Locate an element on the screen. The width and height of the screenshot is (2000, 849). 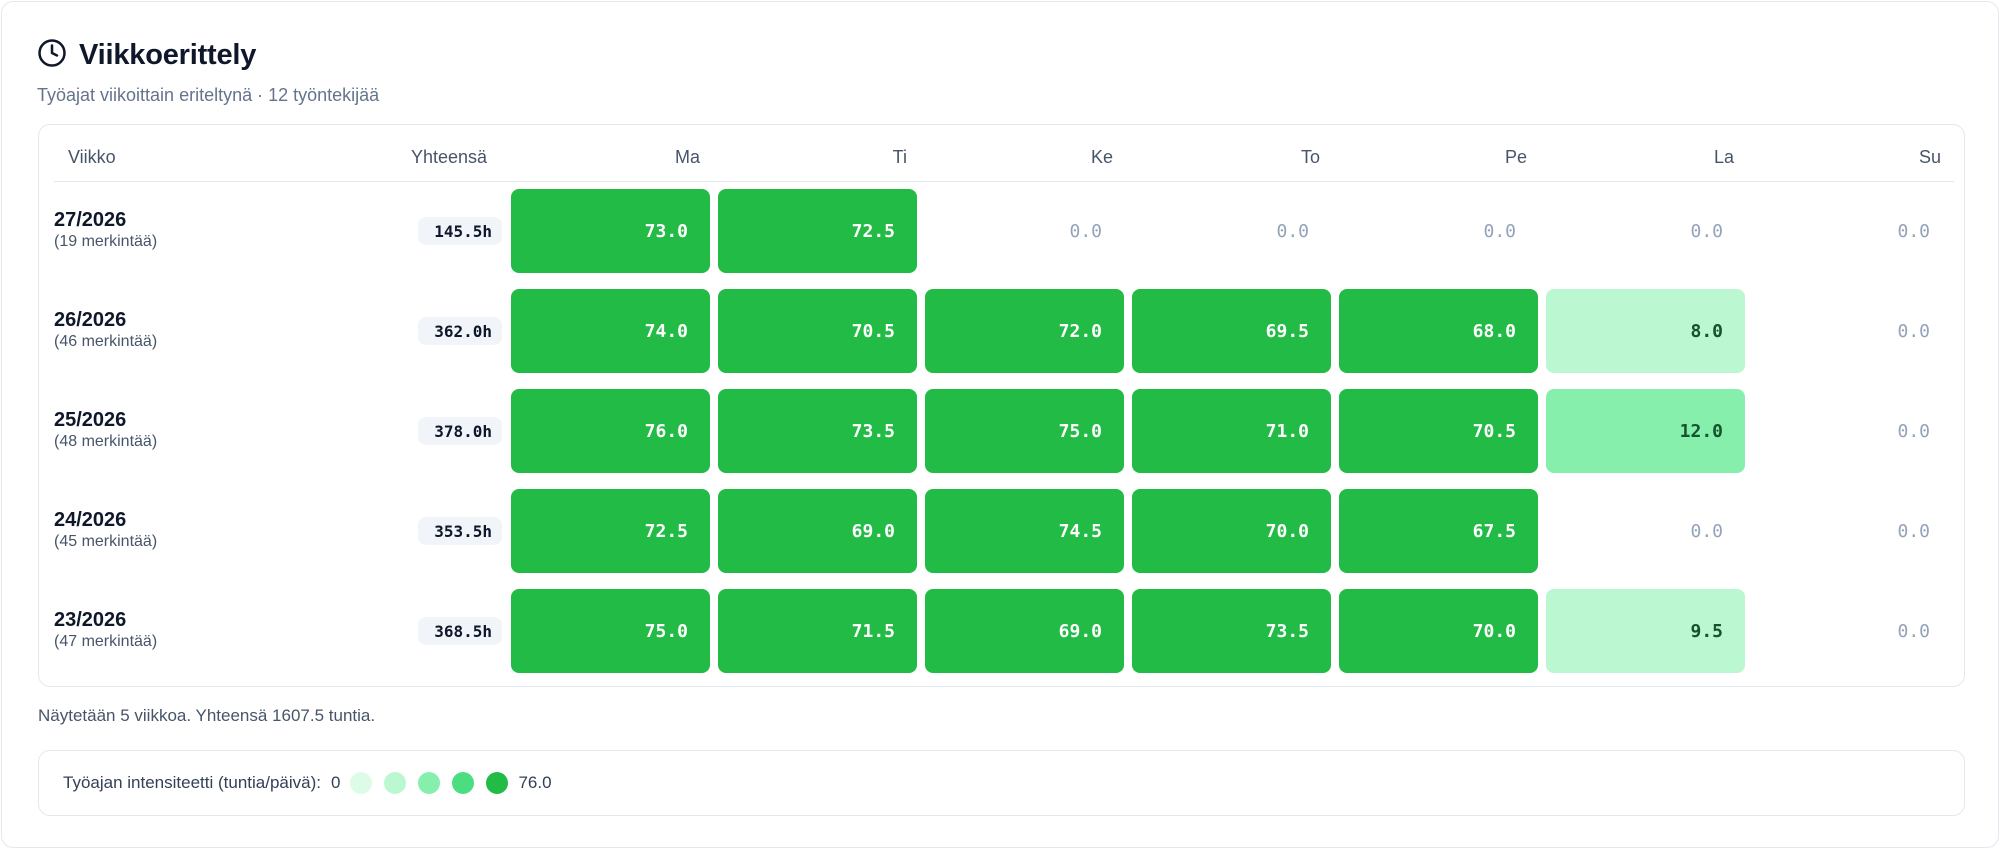
week-number: 27/2026 is located at coordinates (90, 220).